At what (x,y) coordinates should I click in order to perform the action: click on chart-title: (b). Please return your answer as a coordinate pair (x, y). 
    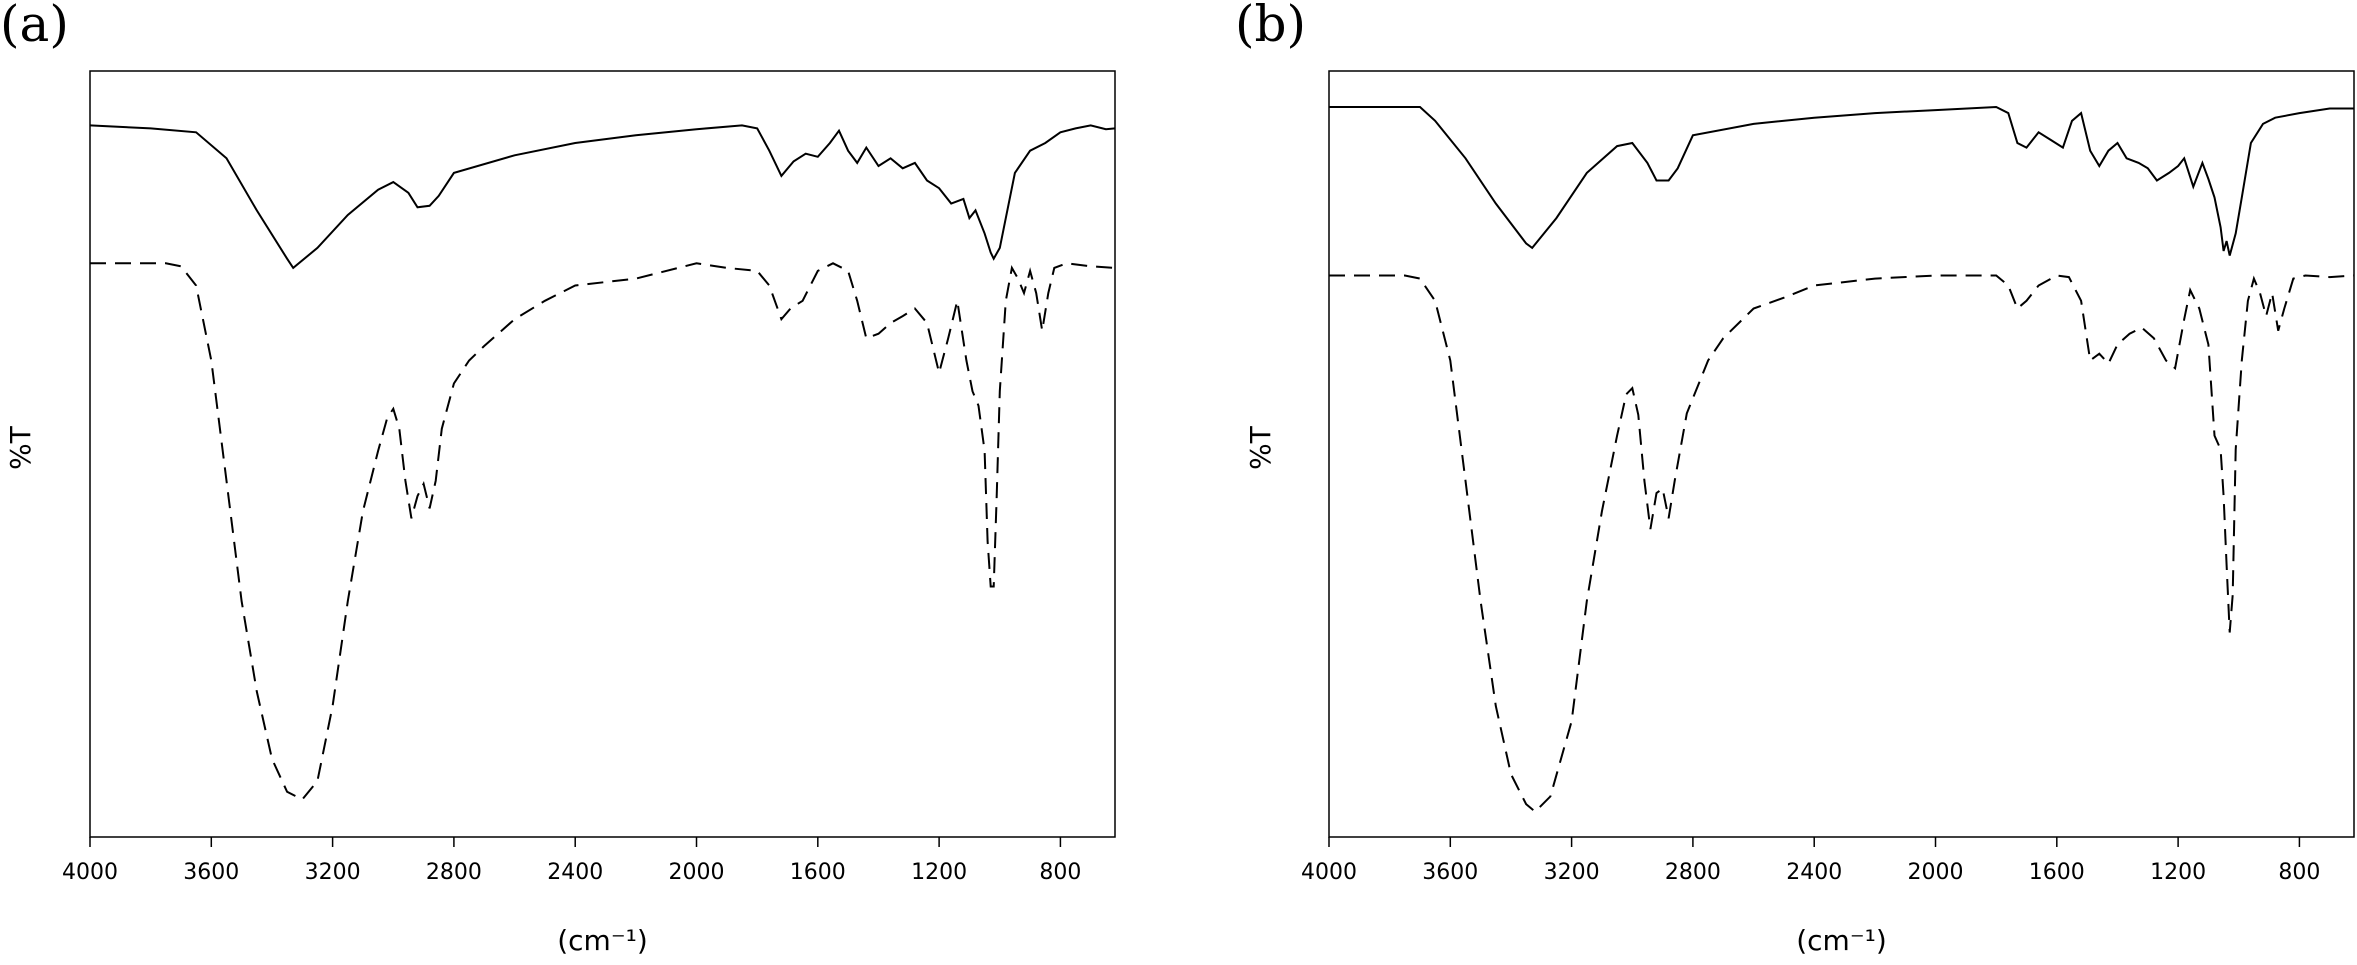
    Looking at the image, I should click on (1270, 26).